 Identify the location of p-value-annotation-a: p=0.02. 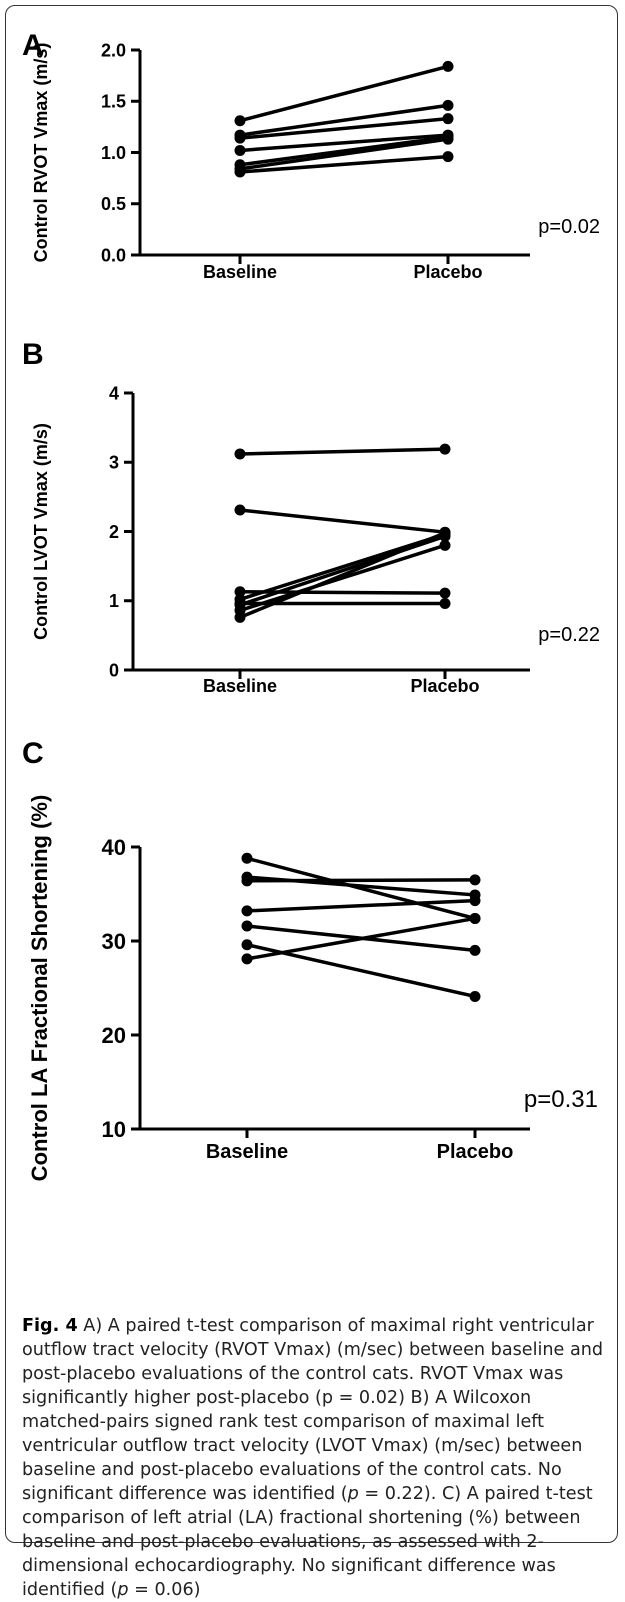
(569, 227).